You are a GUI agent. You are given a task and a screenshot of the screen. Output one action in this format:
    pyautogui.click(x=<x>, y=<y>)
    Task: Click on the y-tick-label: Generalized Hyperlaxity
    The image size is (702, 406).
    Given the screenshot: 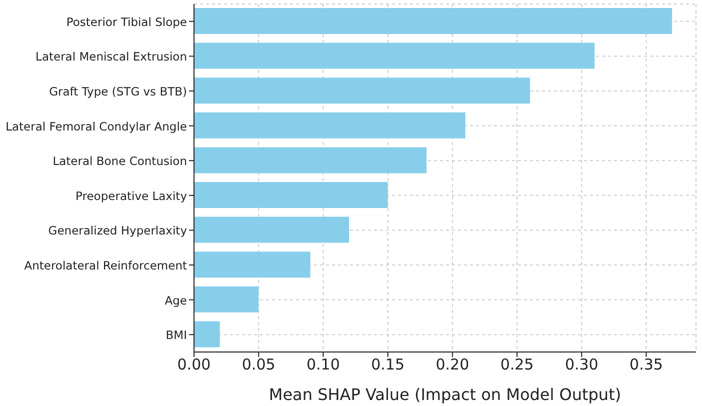 What is the action you would take?
    pyautogui.click(x=118, y=231)
    